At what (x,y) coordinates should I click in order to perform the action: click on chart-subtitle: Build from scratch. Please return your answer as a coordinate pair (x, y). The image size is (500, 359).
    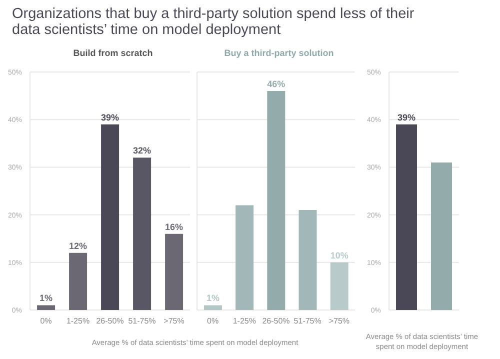
    Looking at the image, I should click on (113, 54).